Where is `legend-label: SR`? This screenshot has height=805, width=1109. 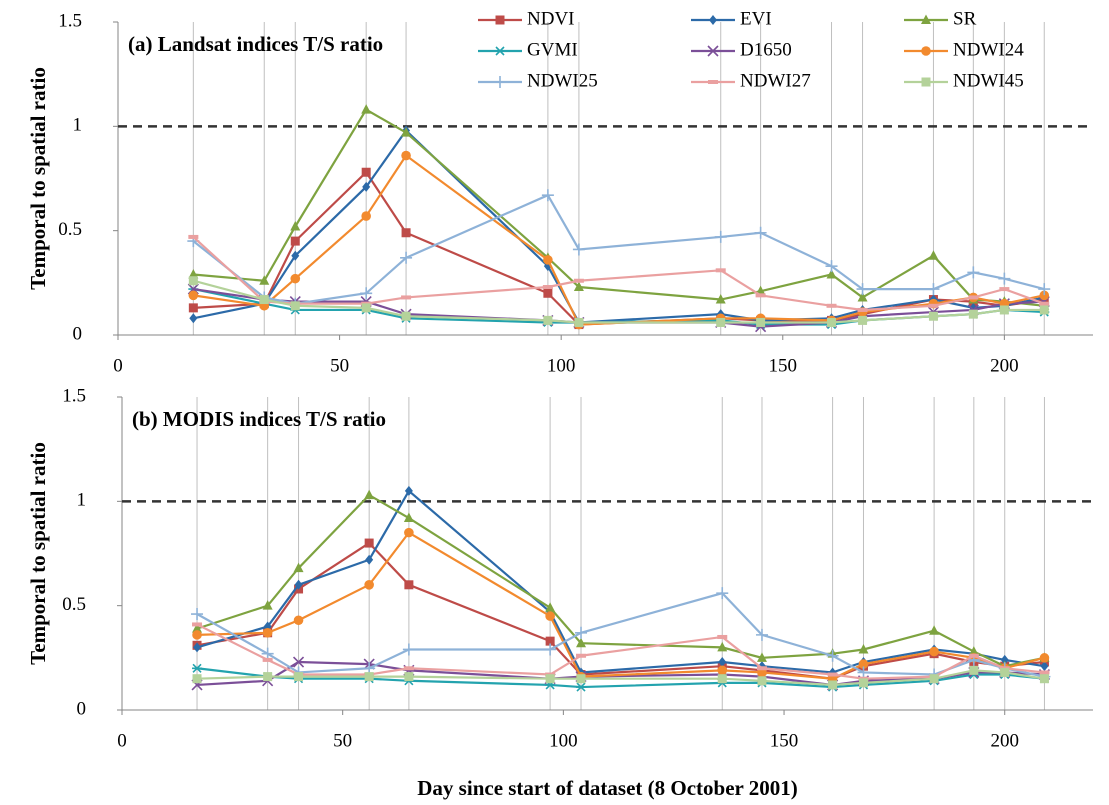 legend-label: SR is located at coordinates (965, 18).